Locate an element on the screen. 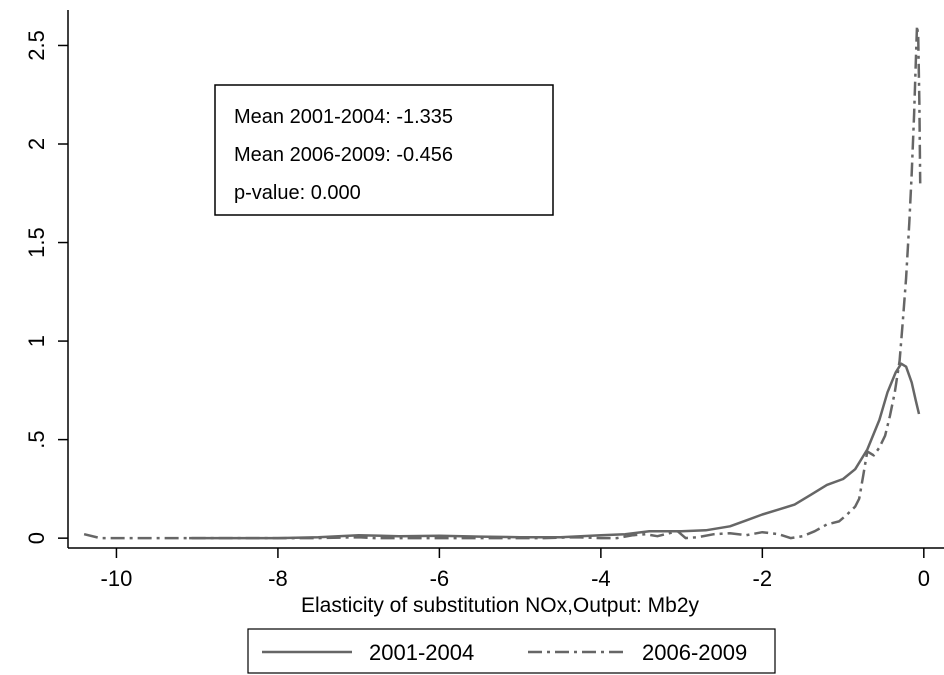 This screenshot has width=944, height=675. x-tick-label: -2 is located at coordinates (763, 578).